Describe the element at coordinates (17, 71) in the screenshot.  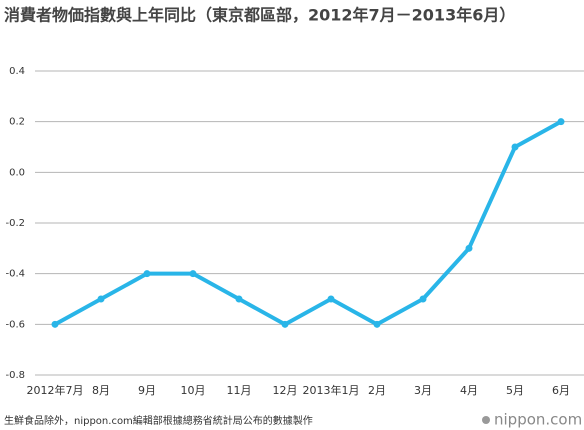
I see `y-tick-label: 0.4` at that location.